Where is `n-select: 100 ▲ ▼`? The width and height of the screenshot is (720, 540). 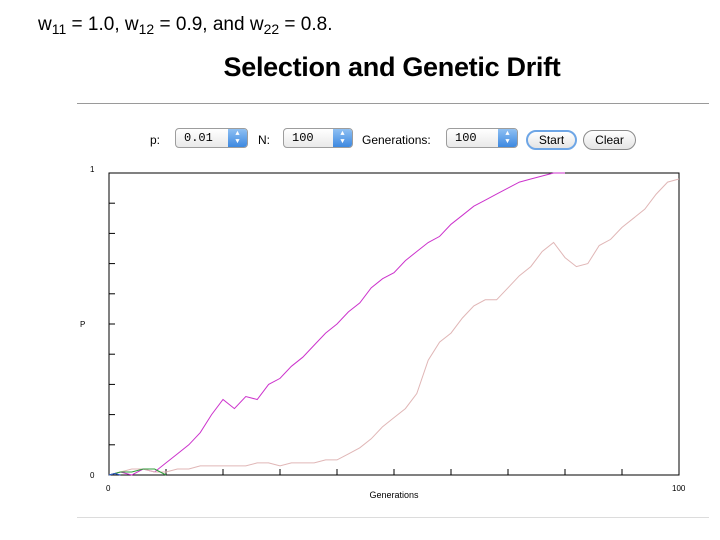
n-select: 100 ▲ ▼ is located at coordinates (318, 138).